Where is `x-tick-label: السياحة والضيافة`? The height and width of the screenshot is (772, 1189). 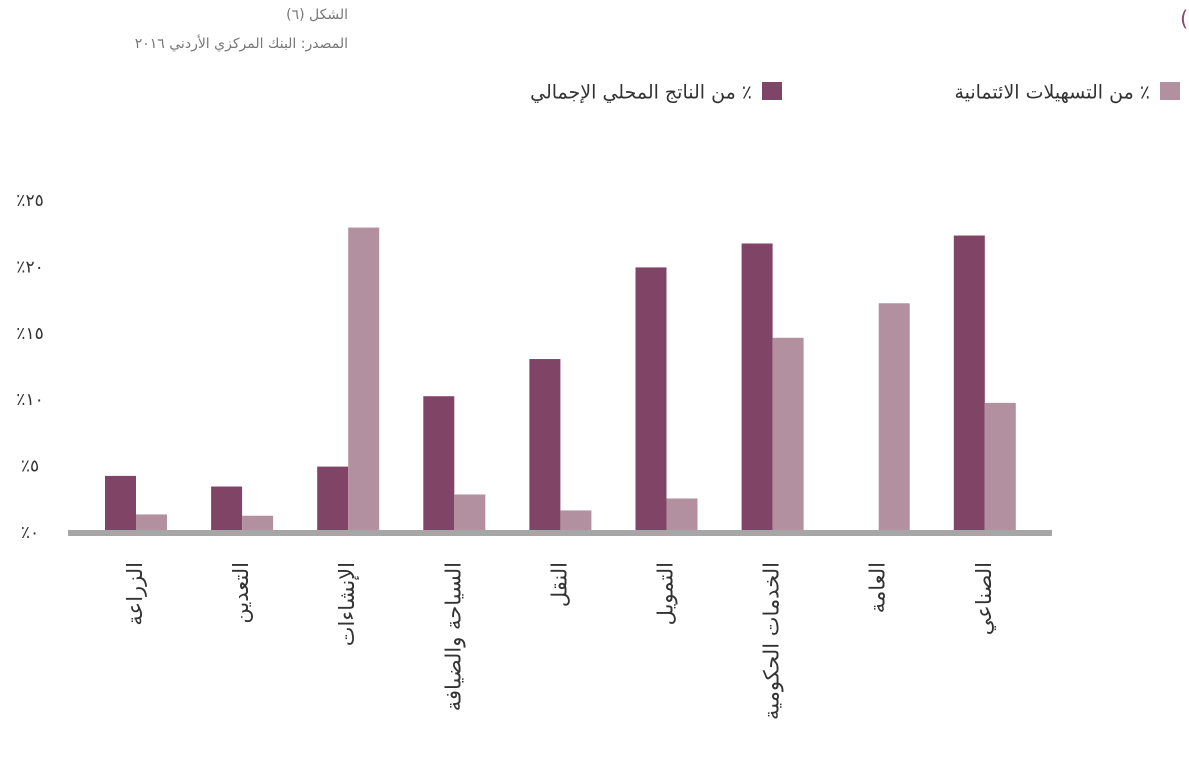 x-tick-label: السياحة والضيافة is located at coordinates (453, 636).